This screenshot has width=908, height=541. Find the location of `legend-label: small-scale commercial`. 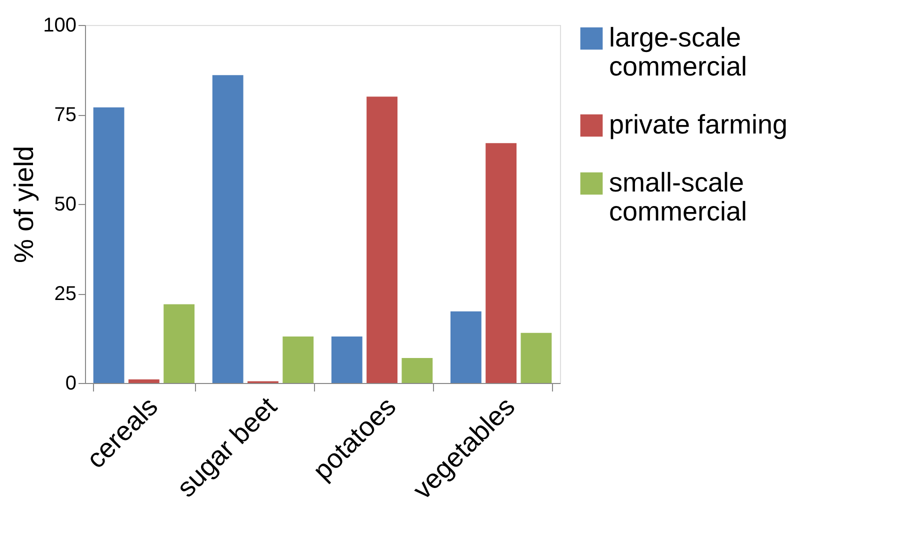

legend-label: small-scale commercial is located at coordinates (678, 197).